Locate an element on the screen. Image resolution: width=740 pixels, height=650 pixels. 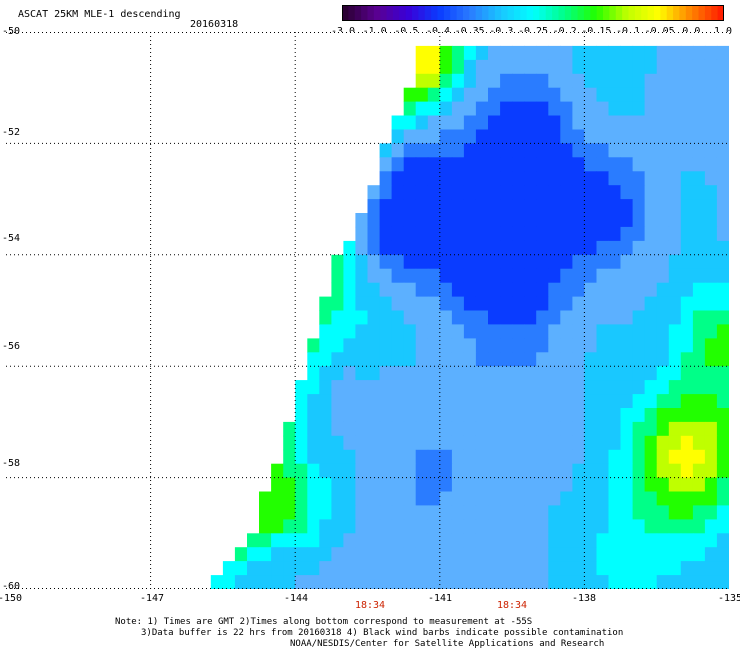
colorbar-tick-label: -0.15 is located at coordinates (596, 31).